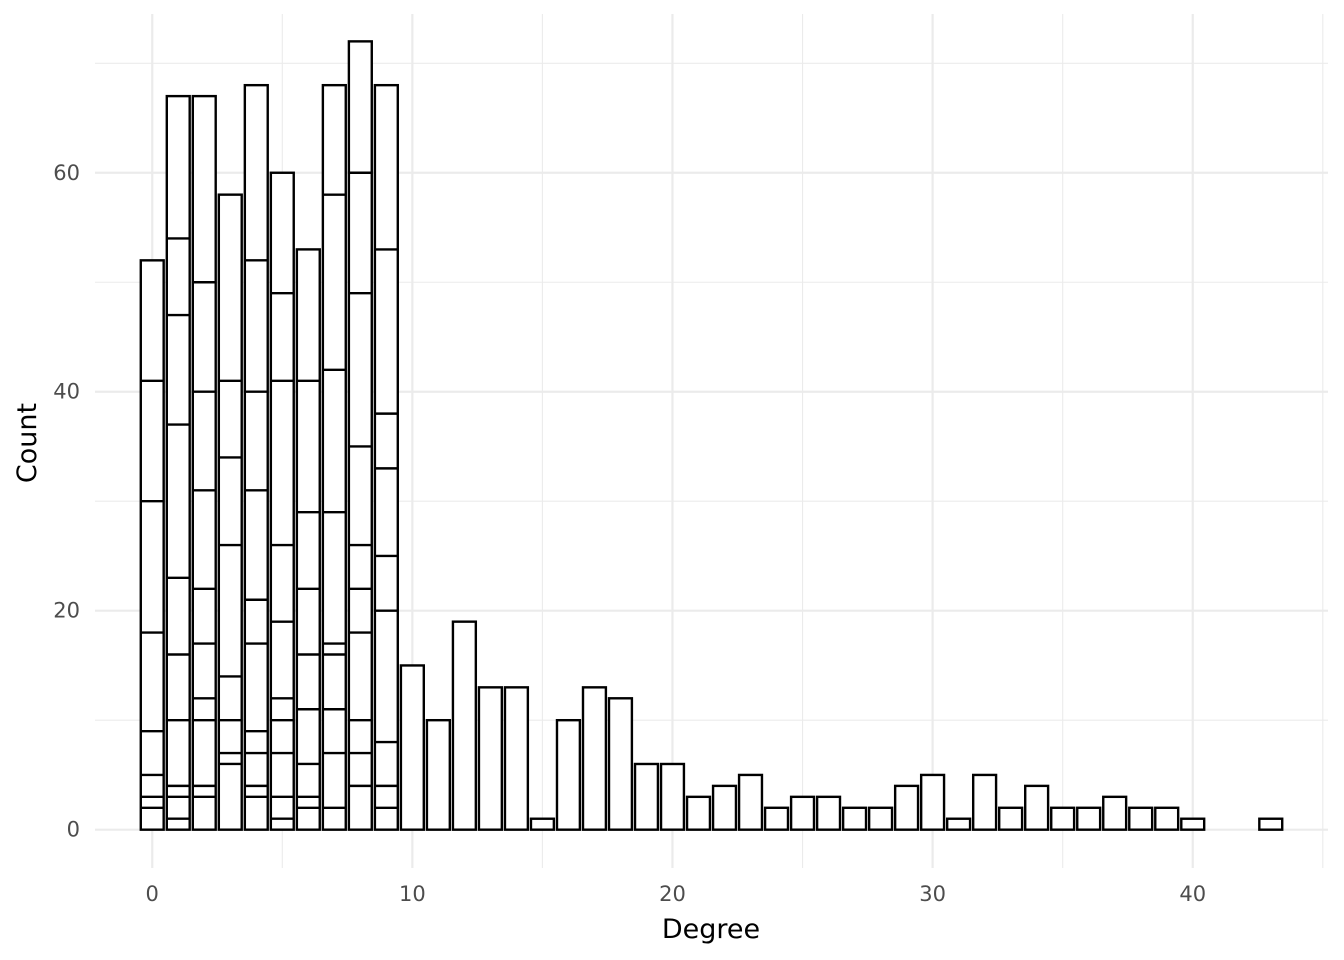  What do you see at coordinates (1192, 894) in the screenshot?
I see `x-tick-label: 40` at bounding box center [1192, 894].